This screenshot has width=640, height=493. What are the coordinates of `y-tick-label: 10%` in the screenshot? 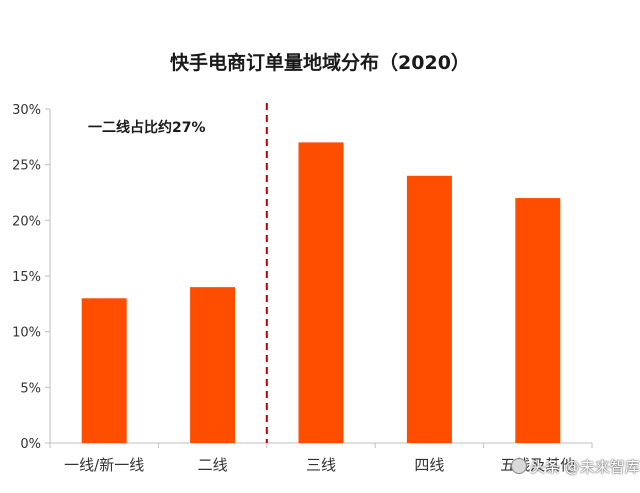 It's located at (26, 333).